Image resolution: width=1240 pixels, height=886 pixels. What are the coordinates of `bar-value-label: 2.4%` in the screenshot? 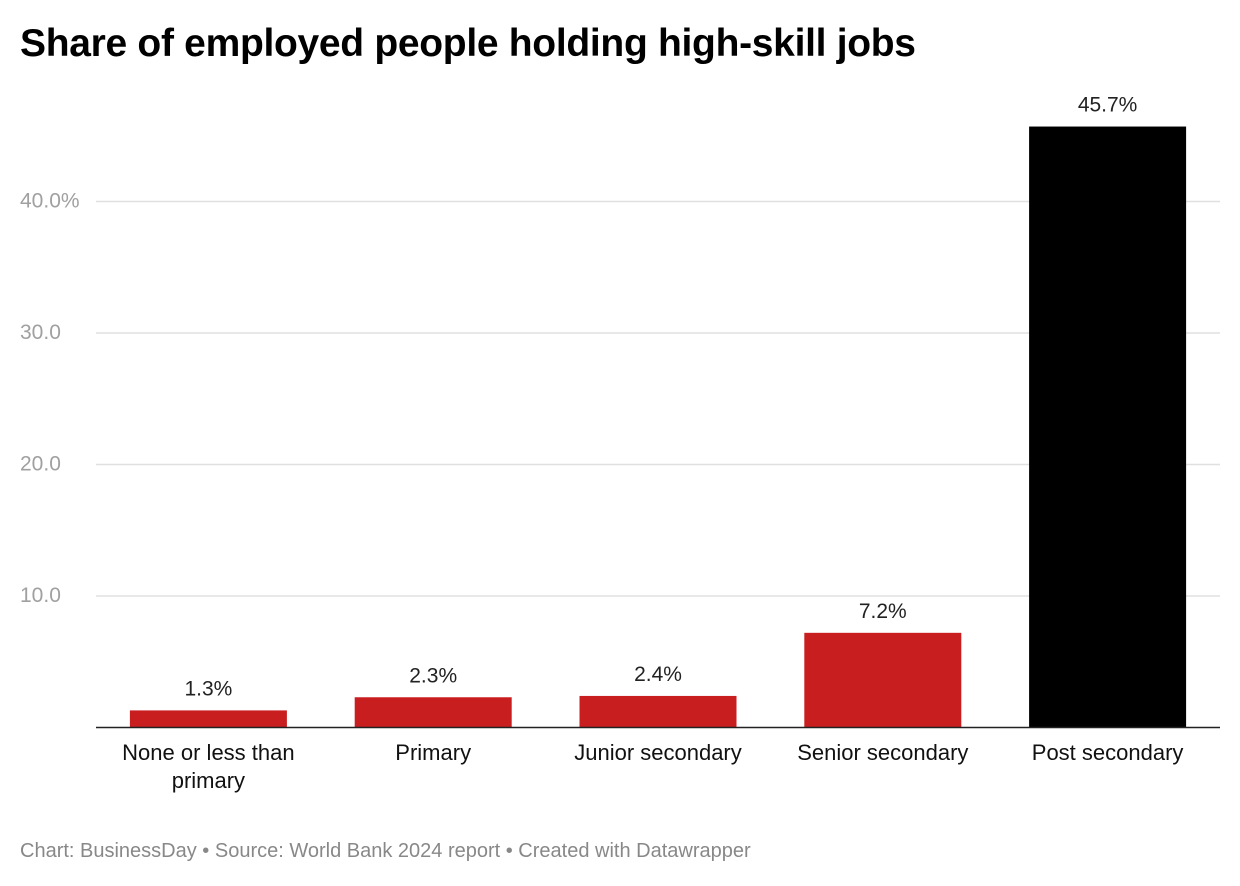 It's located at (658, 674).